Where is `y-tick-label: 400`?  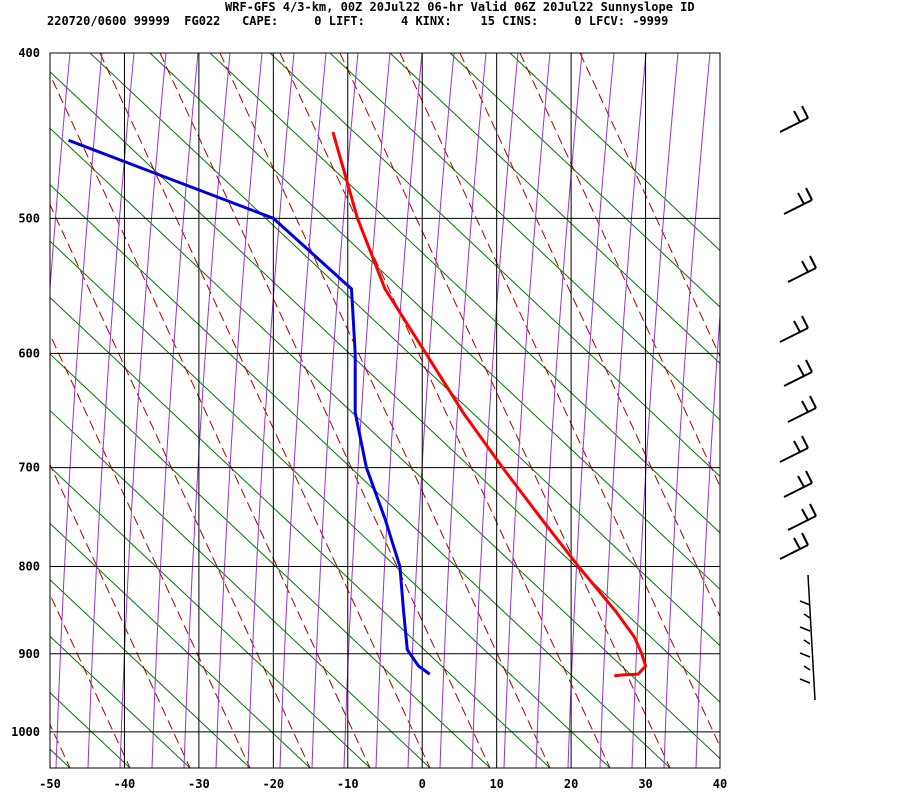 y-tick-label: 400 is located at coordinates (29, 53).